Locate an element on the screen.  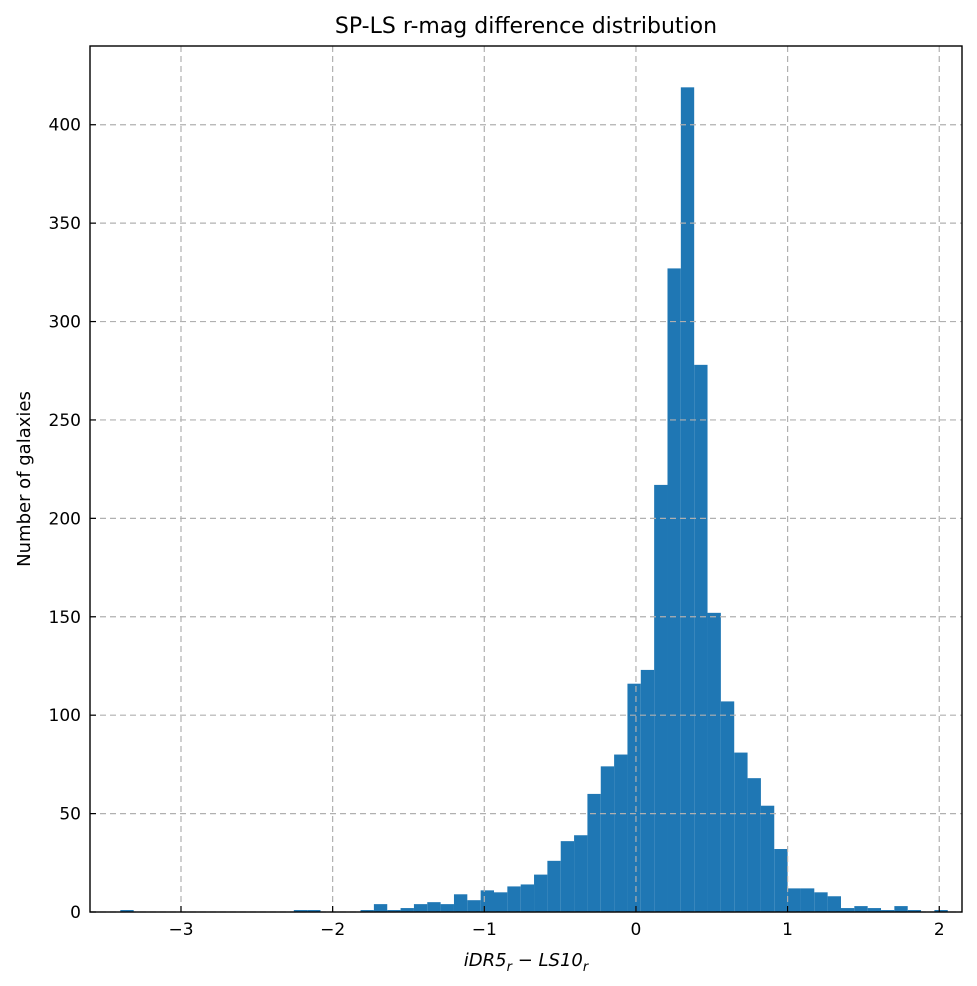
y-tick-label: 50 is located at coordinates (70, 815).